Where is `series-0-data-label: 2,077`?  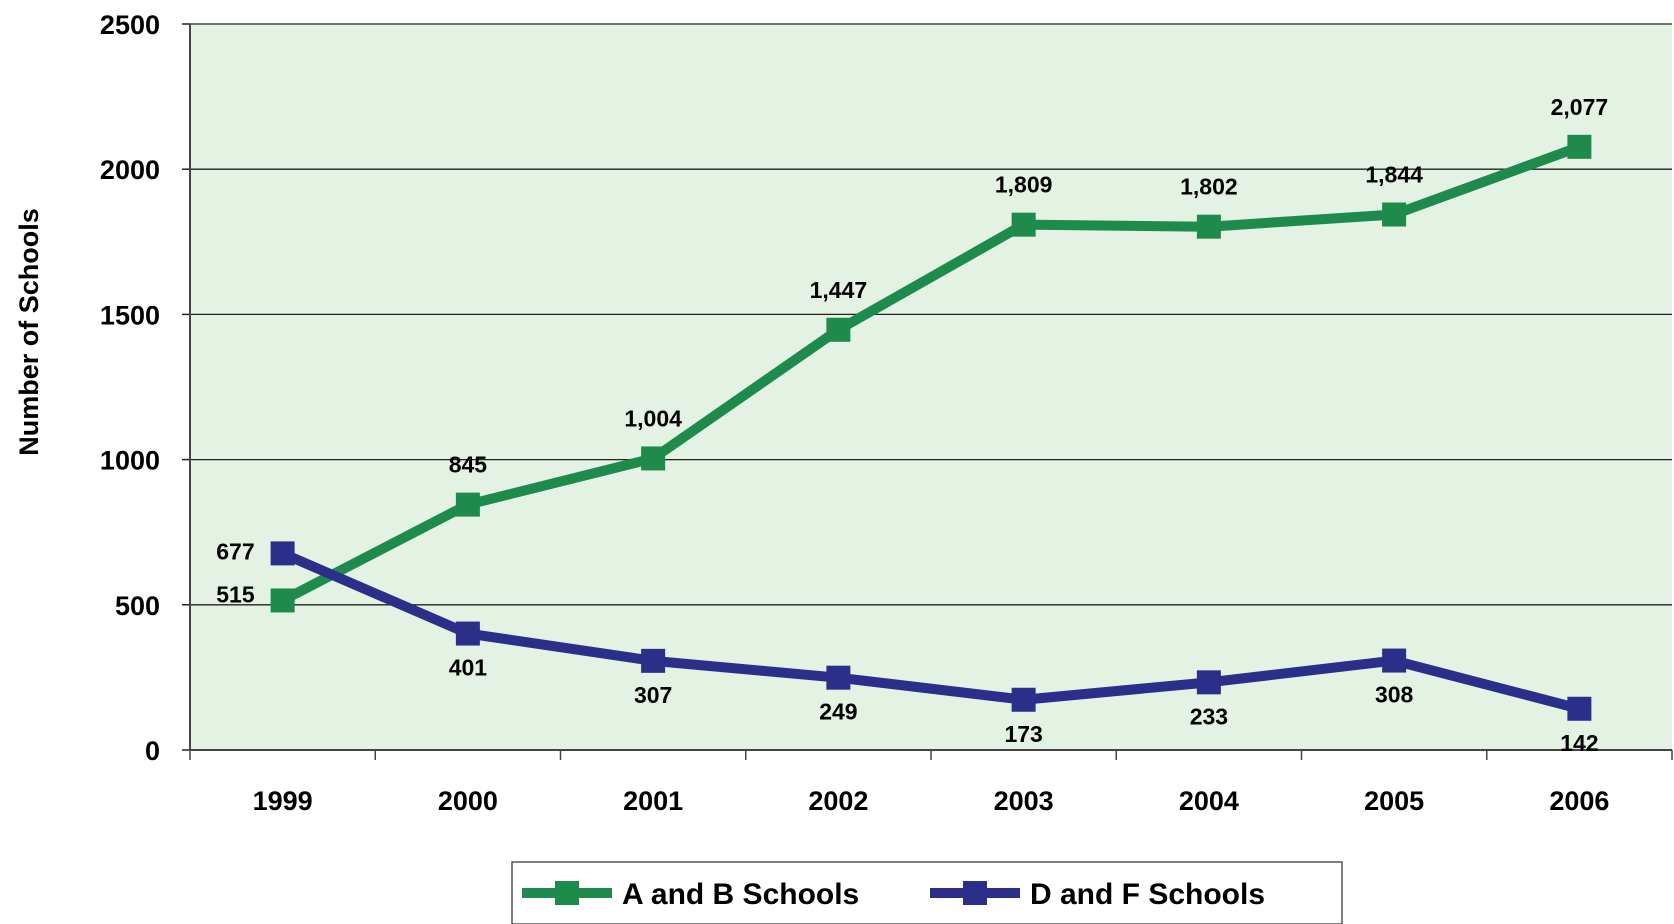
series-0-data-label: 2,077 is located at coordinates (1580, 107).